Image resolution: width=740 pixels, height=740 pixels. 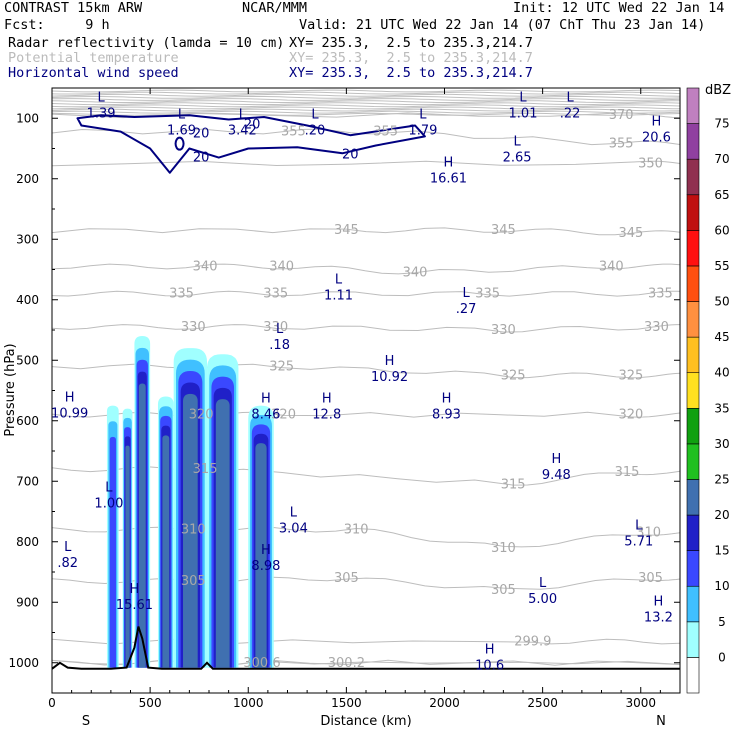 I want to click on x-tick-label: 2000, so click(x=444, y=703).